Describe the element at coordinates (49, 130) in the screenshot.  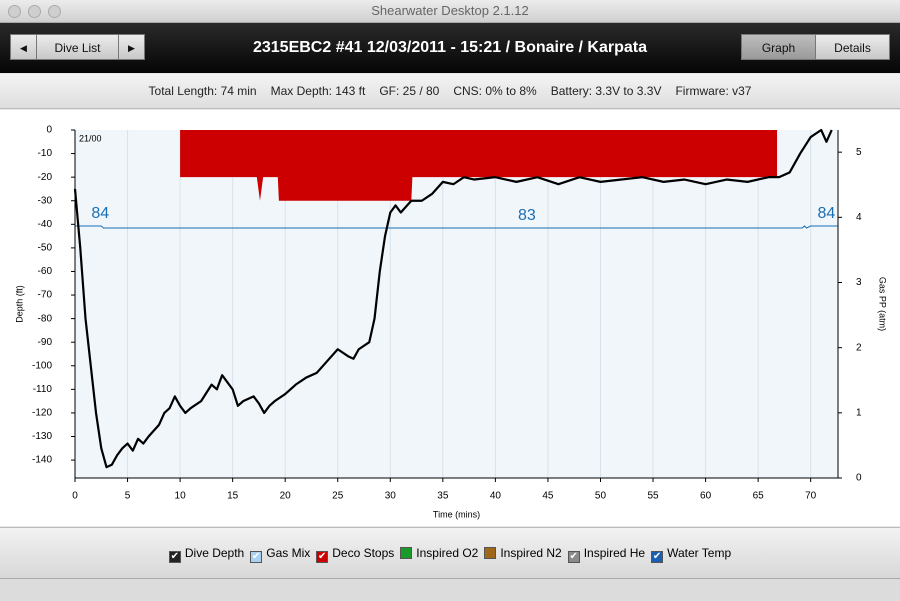
I see `y-tick-label: 0` at that location.